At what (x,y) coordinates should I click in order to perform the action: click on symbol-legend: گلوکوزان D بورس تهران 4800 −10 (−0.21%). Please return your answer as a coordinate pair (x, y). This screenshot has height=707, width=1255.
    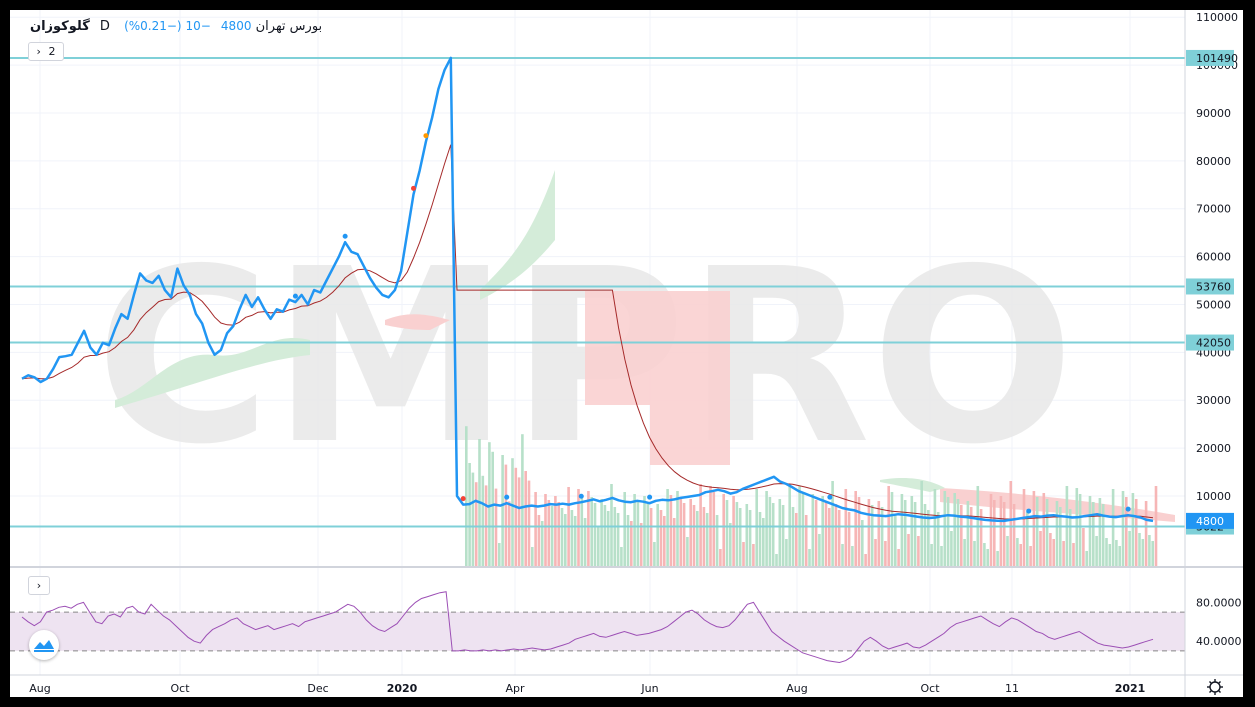
    Looking at the image, I should click on (176, 26).